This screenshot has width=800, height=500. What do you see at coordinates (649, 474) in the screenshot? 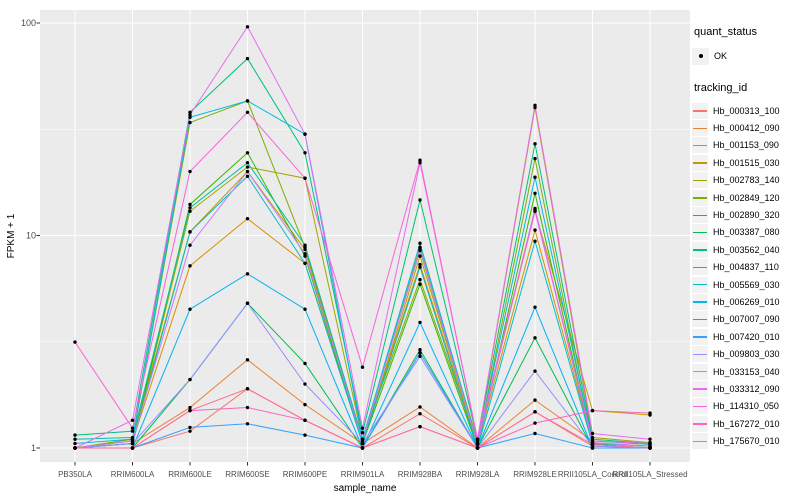
I see `x-tick-label: RRII105LA_Stressed` at bounding box center [649, 474].